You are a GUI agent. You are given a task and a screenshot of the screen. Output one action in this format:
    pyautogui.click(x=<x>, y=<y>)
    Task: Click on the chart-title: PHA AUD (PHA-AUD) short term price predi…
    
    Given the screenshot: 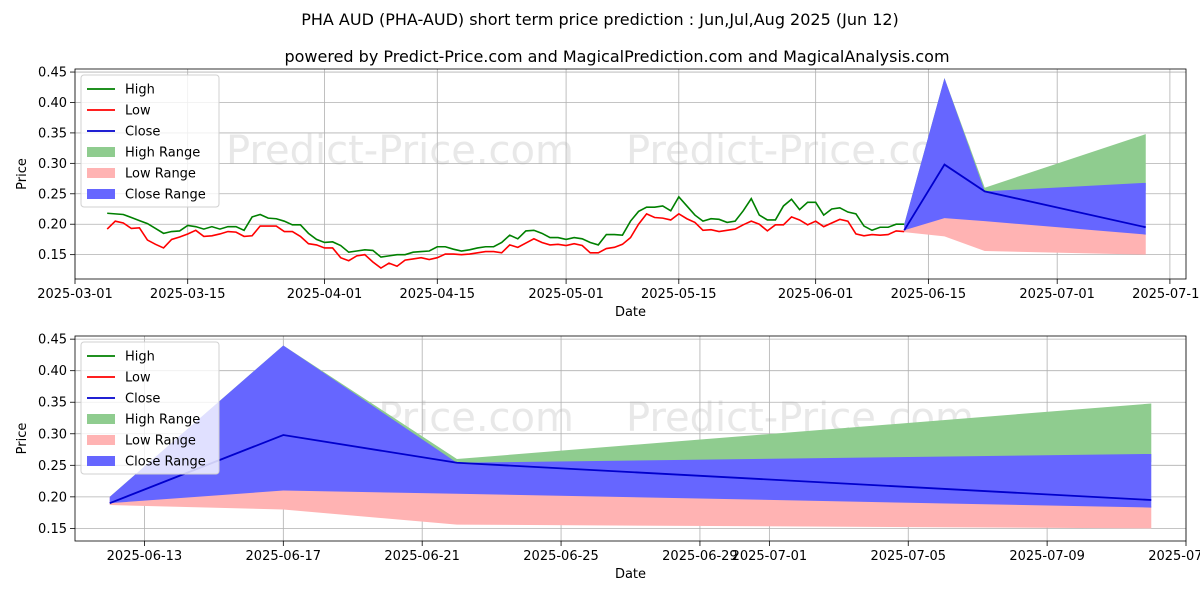 What is the action you would take?
    pyautogui.click(x=600, y=19)
    